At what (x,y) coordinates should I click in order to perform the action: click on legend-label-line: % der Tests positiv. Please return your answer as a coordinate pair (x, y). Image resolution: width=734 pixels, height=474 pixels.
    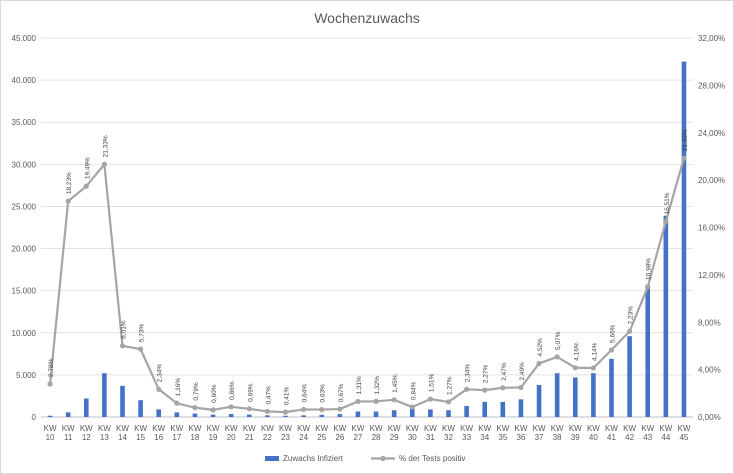
    Looking at the image, I should click on (432, 458).